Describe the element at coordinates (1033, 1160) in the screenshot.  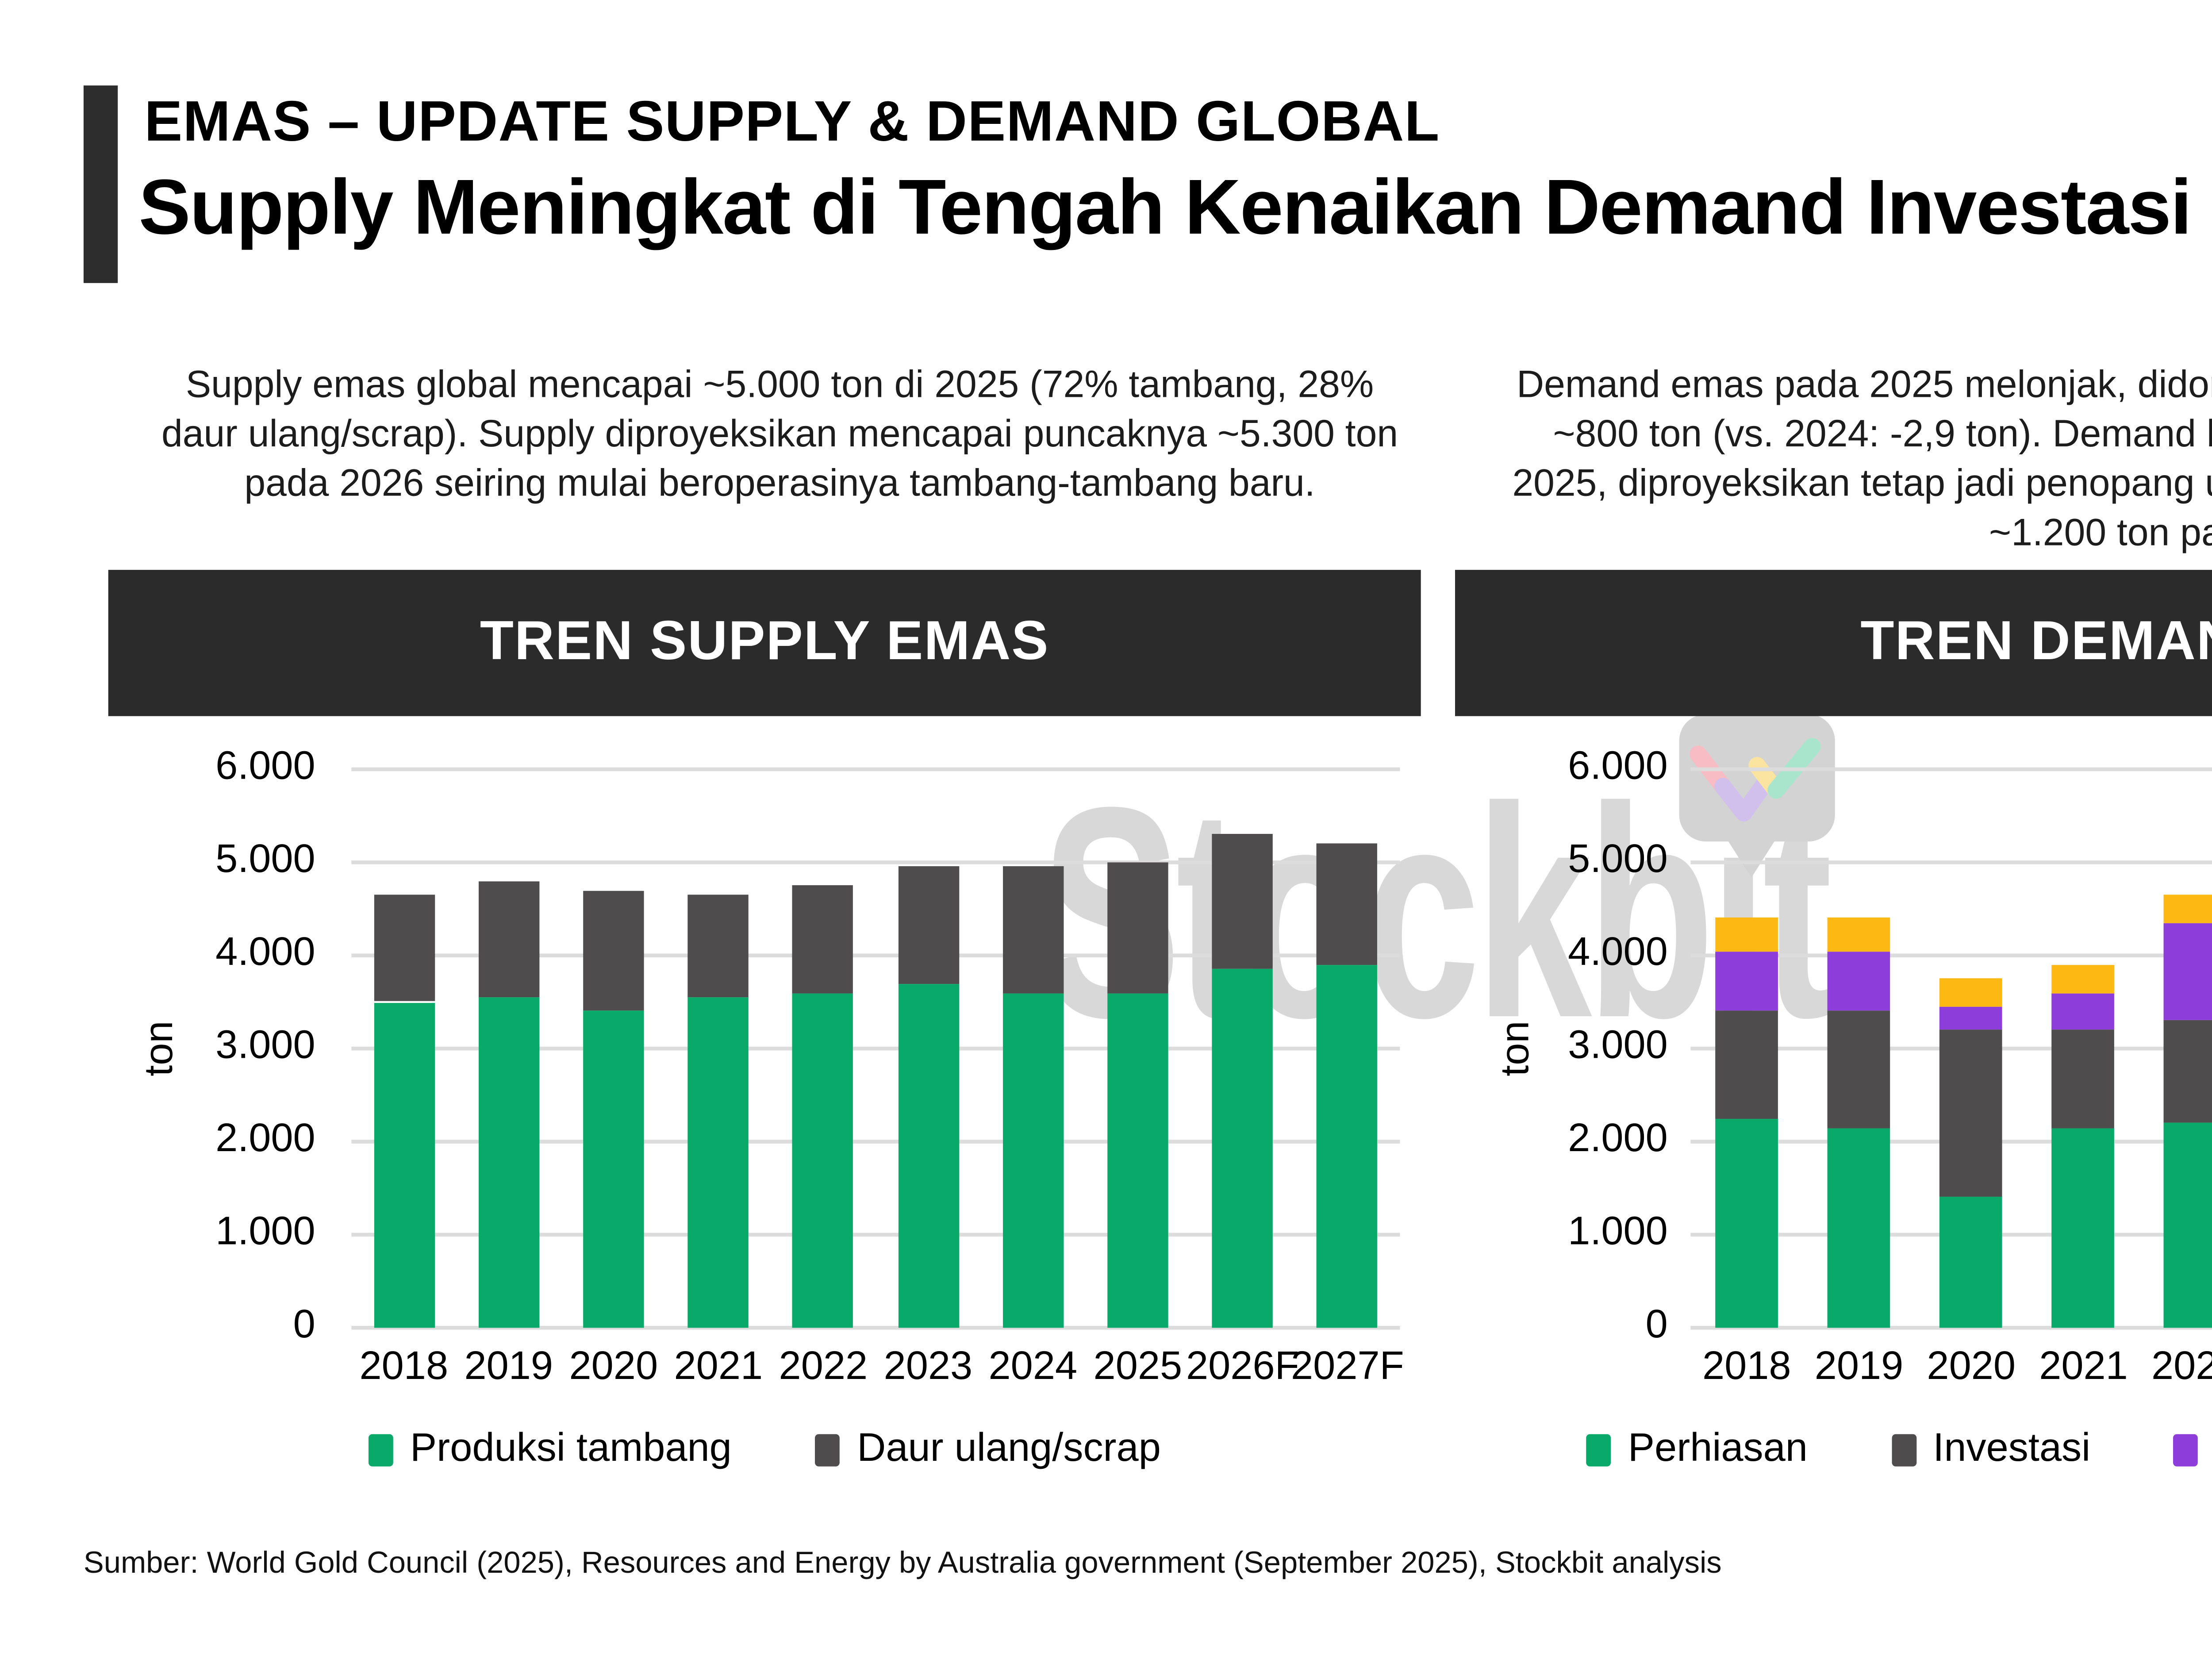
I see `bar-segment-produksi-tambang-2024` at that location.